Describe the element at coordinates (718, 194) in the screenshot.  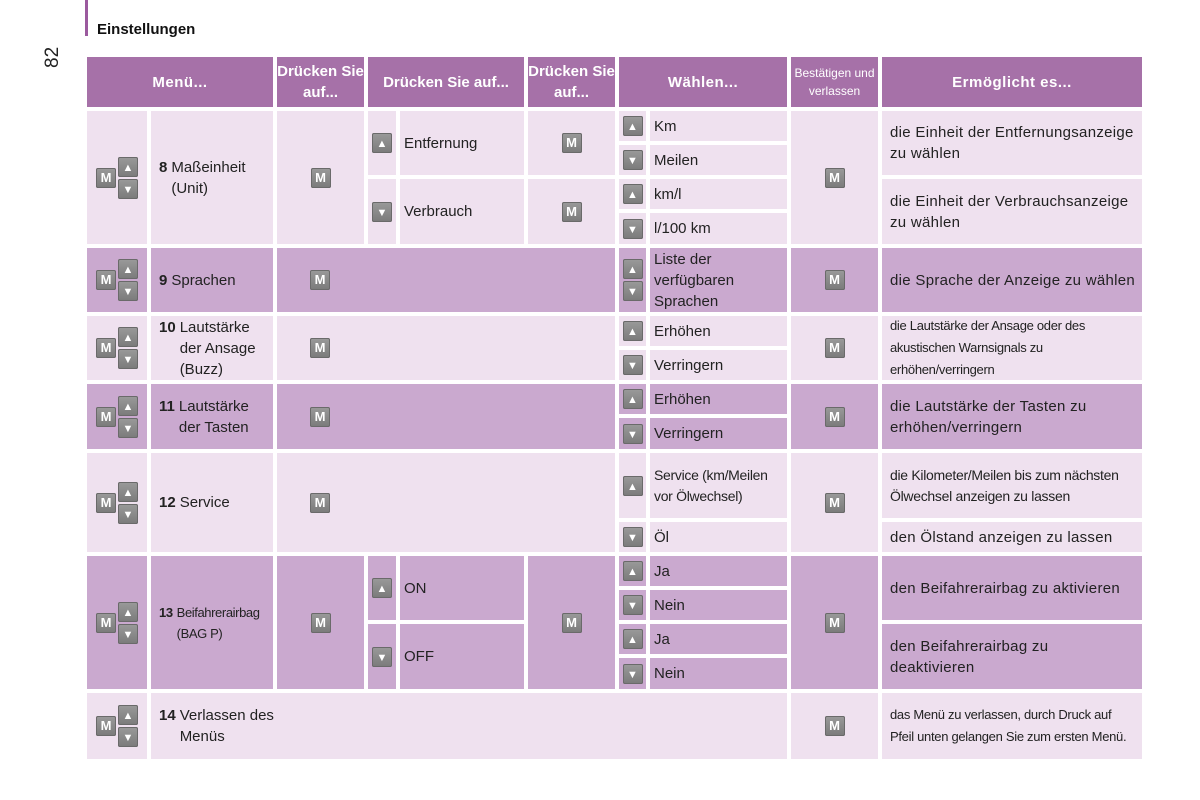
I see `row8-opt3: km/l` at that location.